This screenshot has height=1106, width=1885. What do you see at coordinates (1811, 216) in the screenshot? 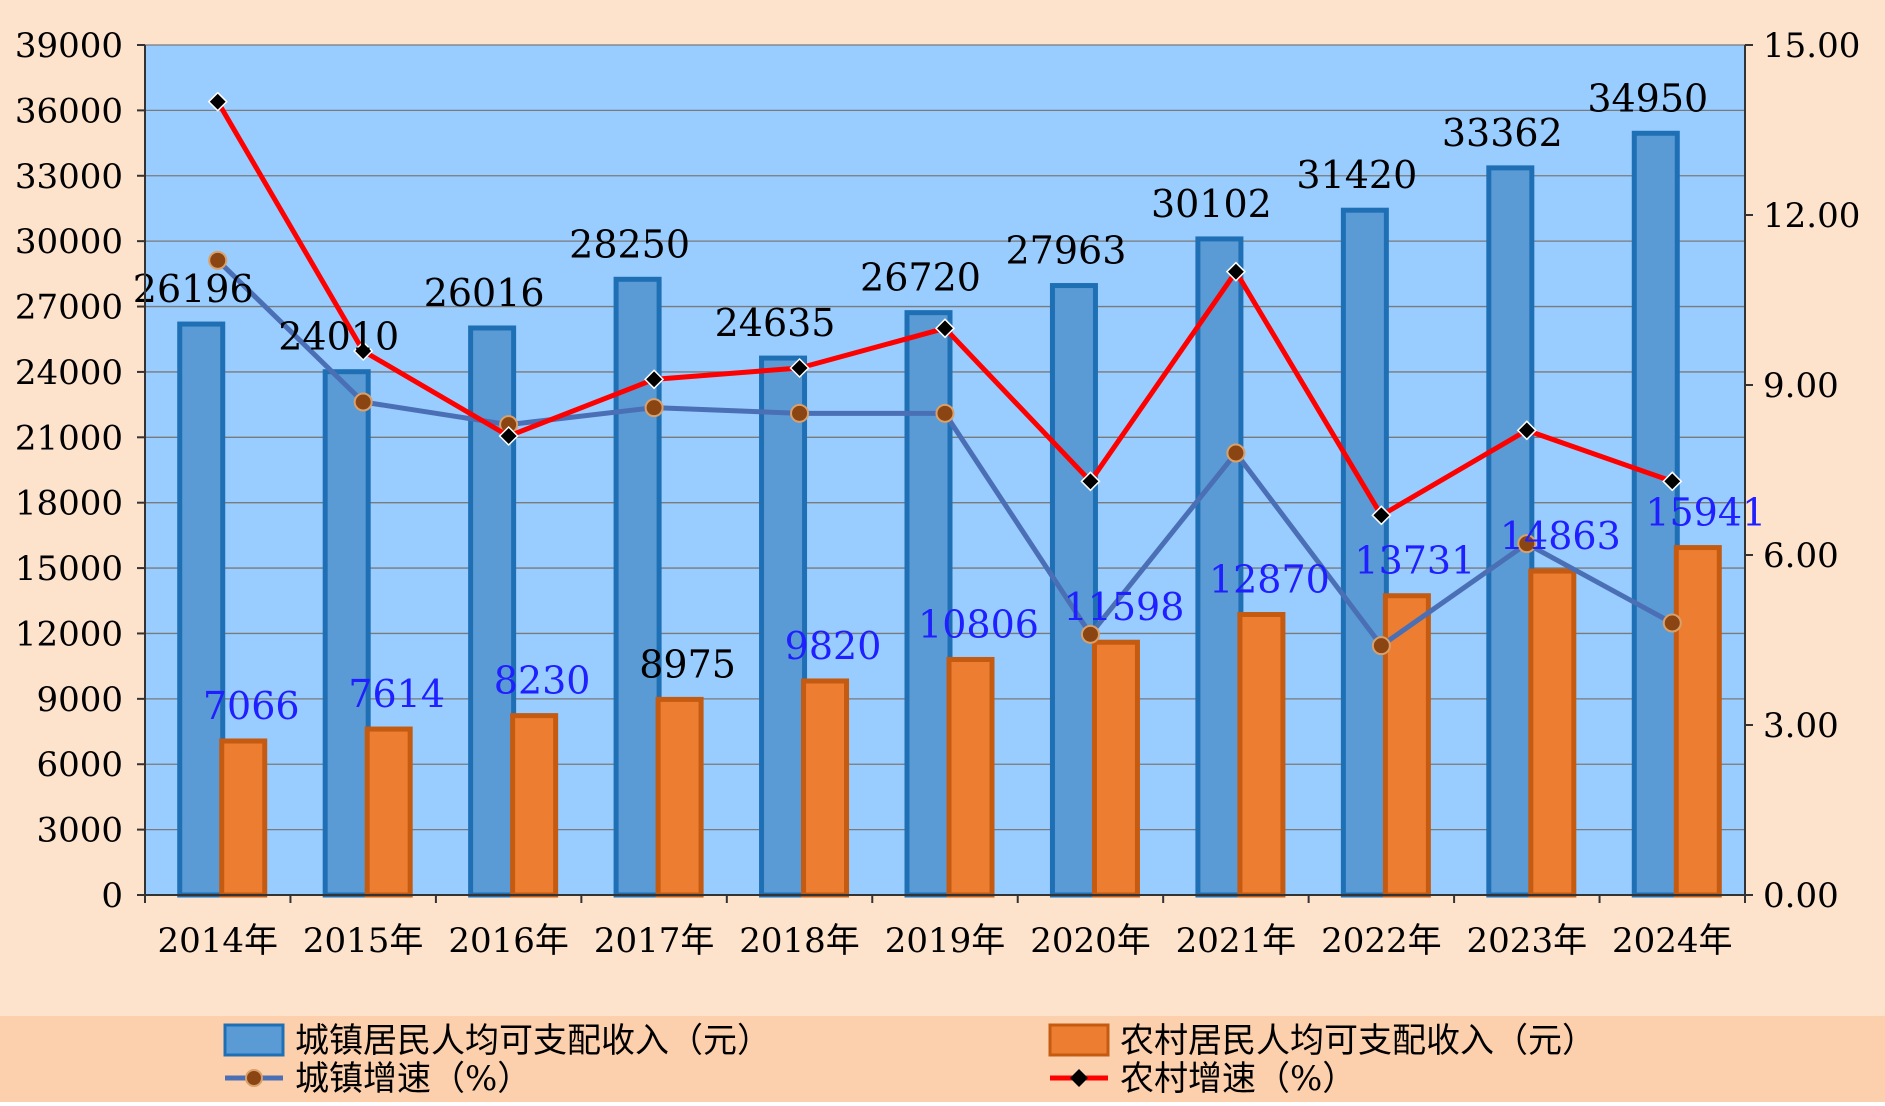
I see `y-right-tick-label: 12.00` at bounding box center [1811, 216].